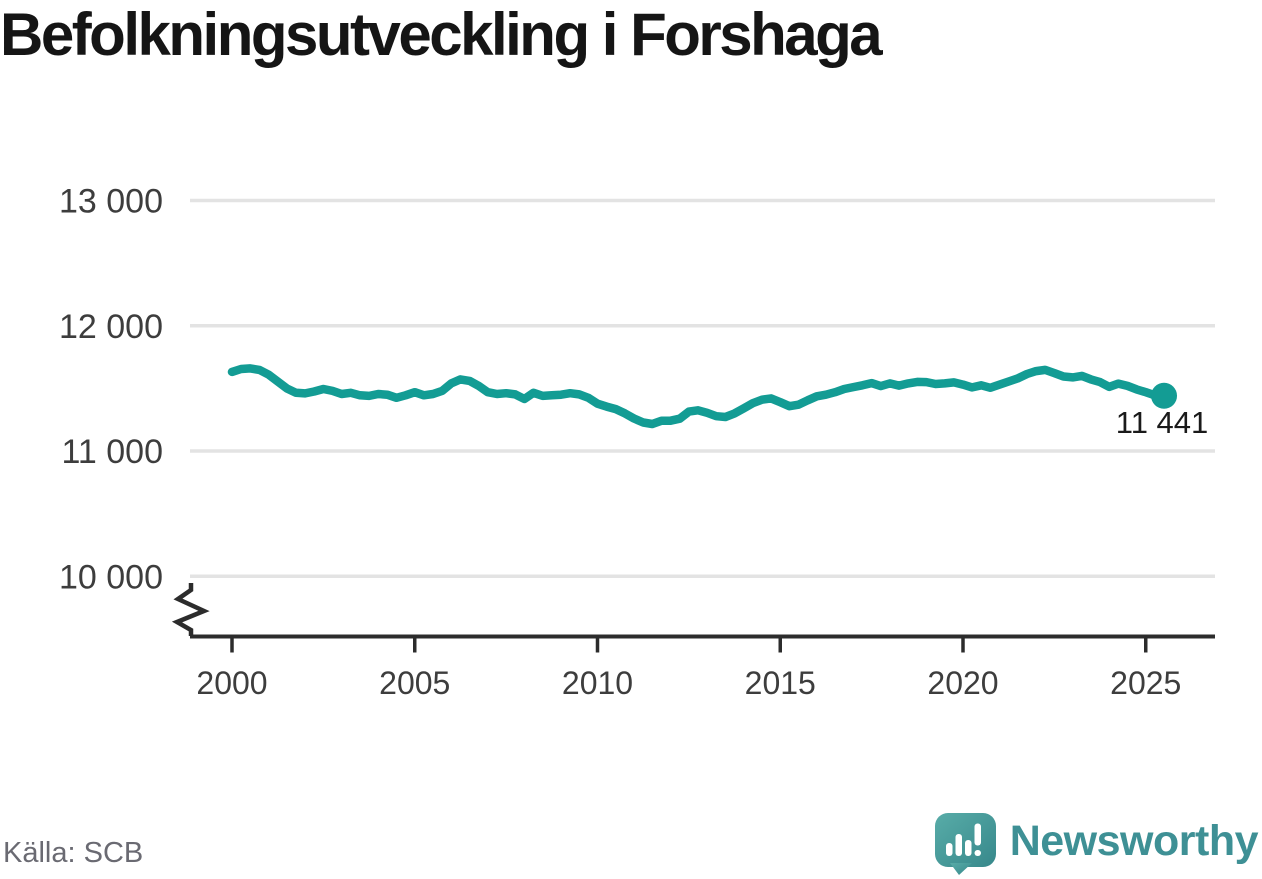 This screenshot has height=879, width=1262. Describe the element at coordinates (1162, 422) in the screenshot. I see `latest-value-label: 11 441` at that location.